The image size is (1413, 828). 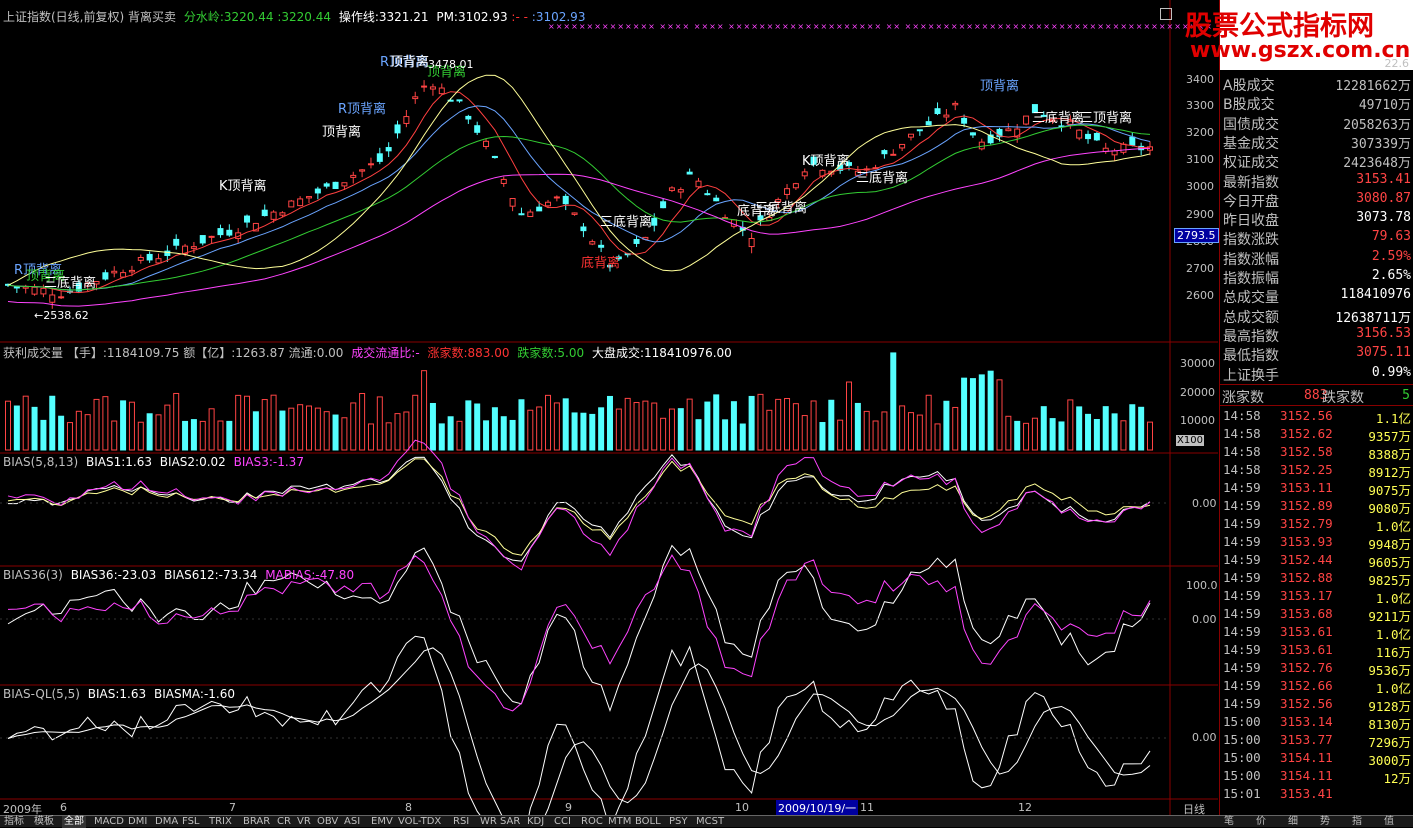 What do you see at coordinates (620, 821) in the screenshot?
I see `tab-mtm: MTM` at bounding box center [620, 821].